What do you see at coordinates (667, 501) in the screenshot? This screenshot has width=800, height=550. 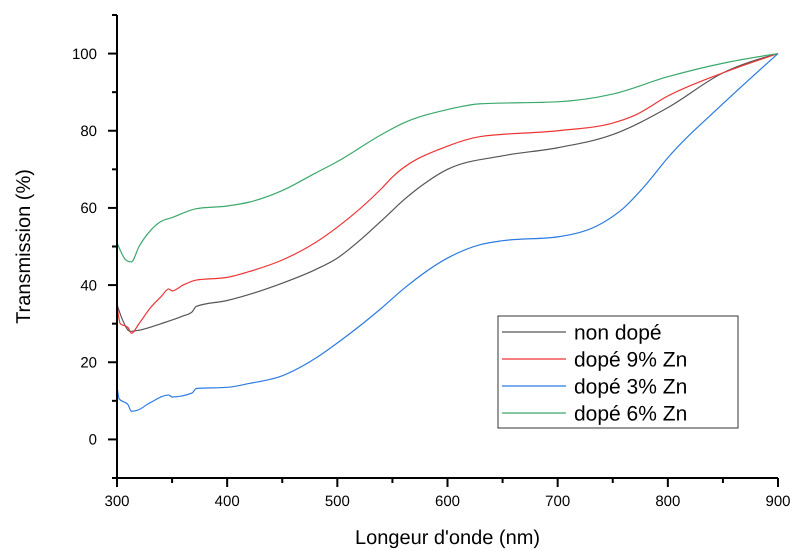 I see `x-tick-label: 800` at bounding box center [667, 501].